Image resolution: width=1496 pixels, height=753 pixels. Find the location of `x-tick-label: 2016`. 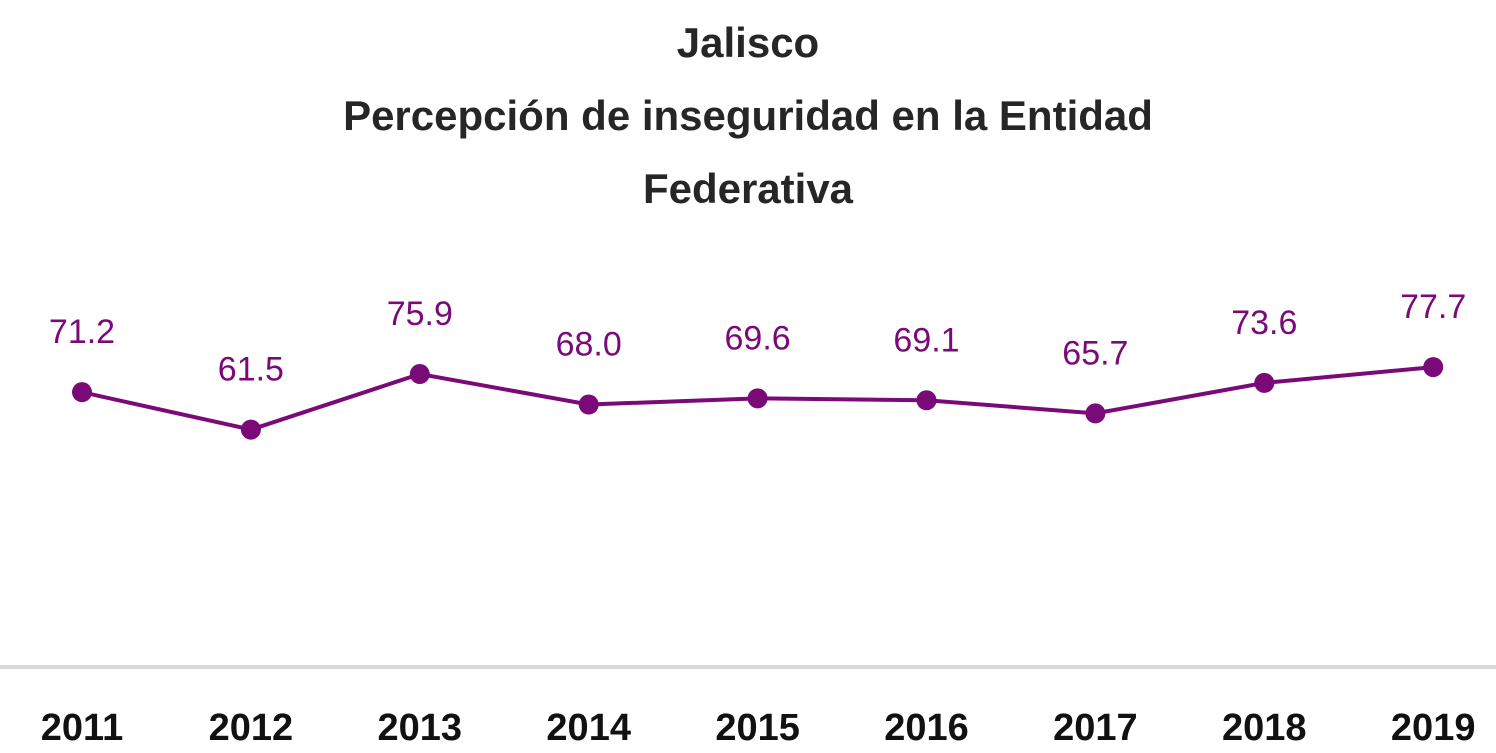

x-tick-label: 2016 is located at coordinates (926, 728).